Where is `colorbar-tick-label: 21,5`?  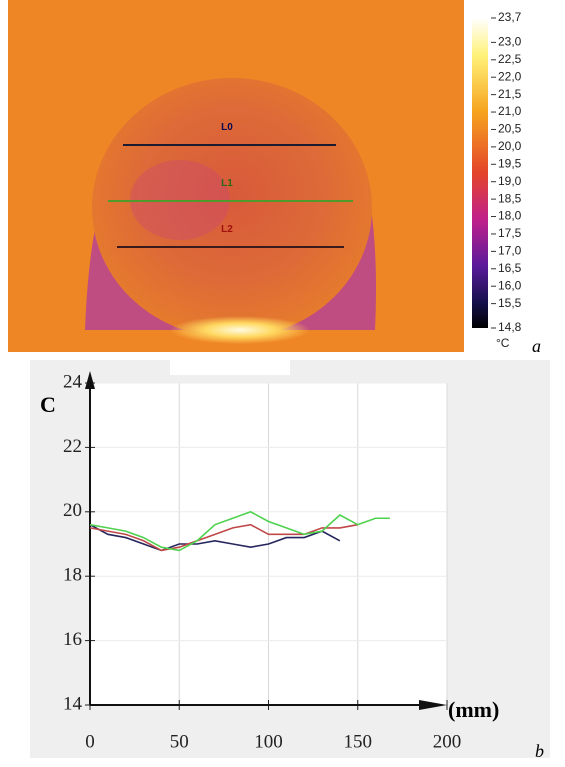
colorbar-tick-label: 21,5 is located at coordinates (510, 94).